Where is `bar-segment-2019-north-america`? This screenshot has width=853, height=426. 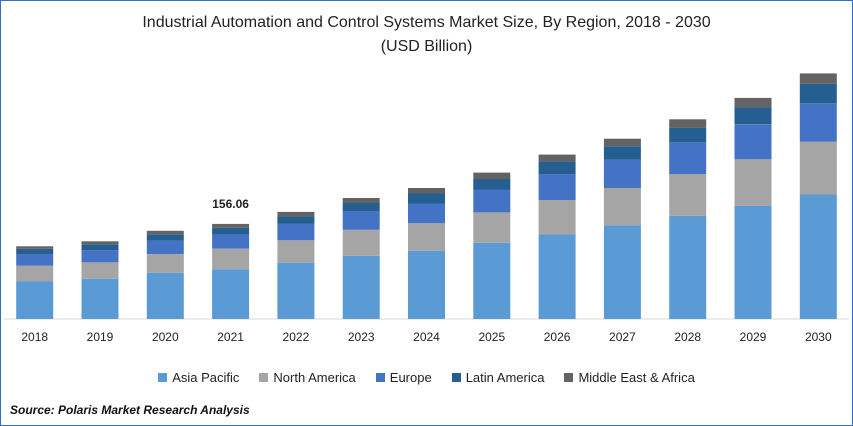 bar-segment-2019-north-america is located at coordinates (100, 270).